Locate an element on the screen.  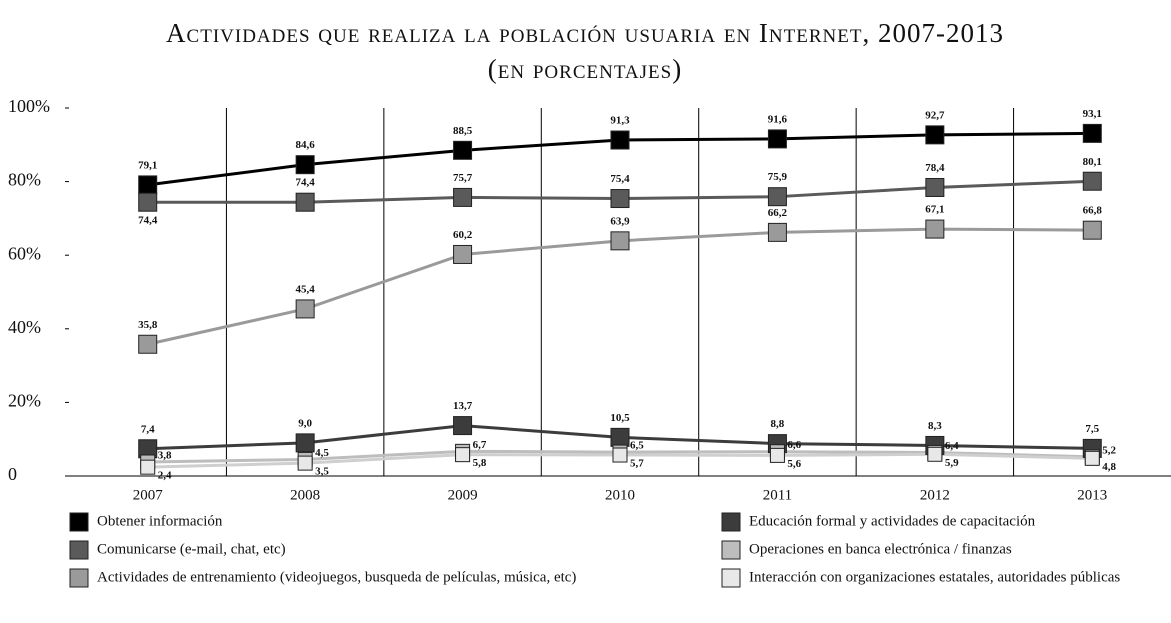
value-label: 84,6 is located at coordinates (306, 145).